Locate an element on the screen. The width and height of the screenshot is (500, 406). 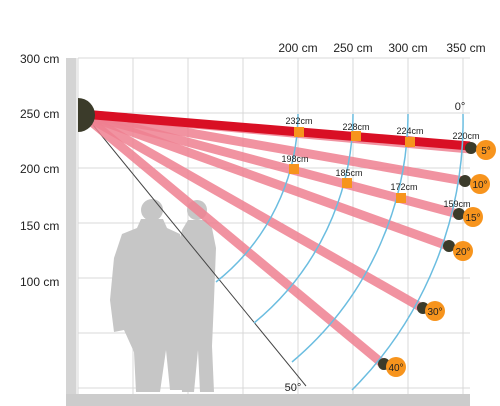
wall-edge is located at coordinates (77, 228).